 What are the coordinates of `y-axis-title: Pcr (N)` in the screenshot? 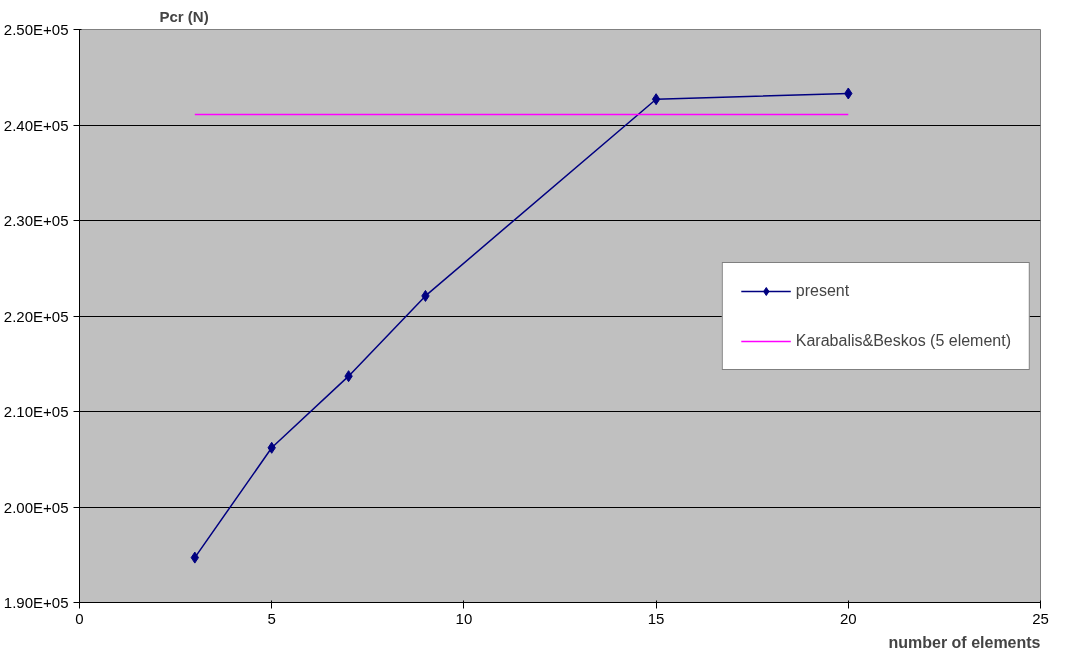 It's located at (184, 16).